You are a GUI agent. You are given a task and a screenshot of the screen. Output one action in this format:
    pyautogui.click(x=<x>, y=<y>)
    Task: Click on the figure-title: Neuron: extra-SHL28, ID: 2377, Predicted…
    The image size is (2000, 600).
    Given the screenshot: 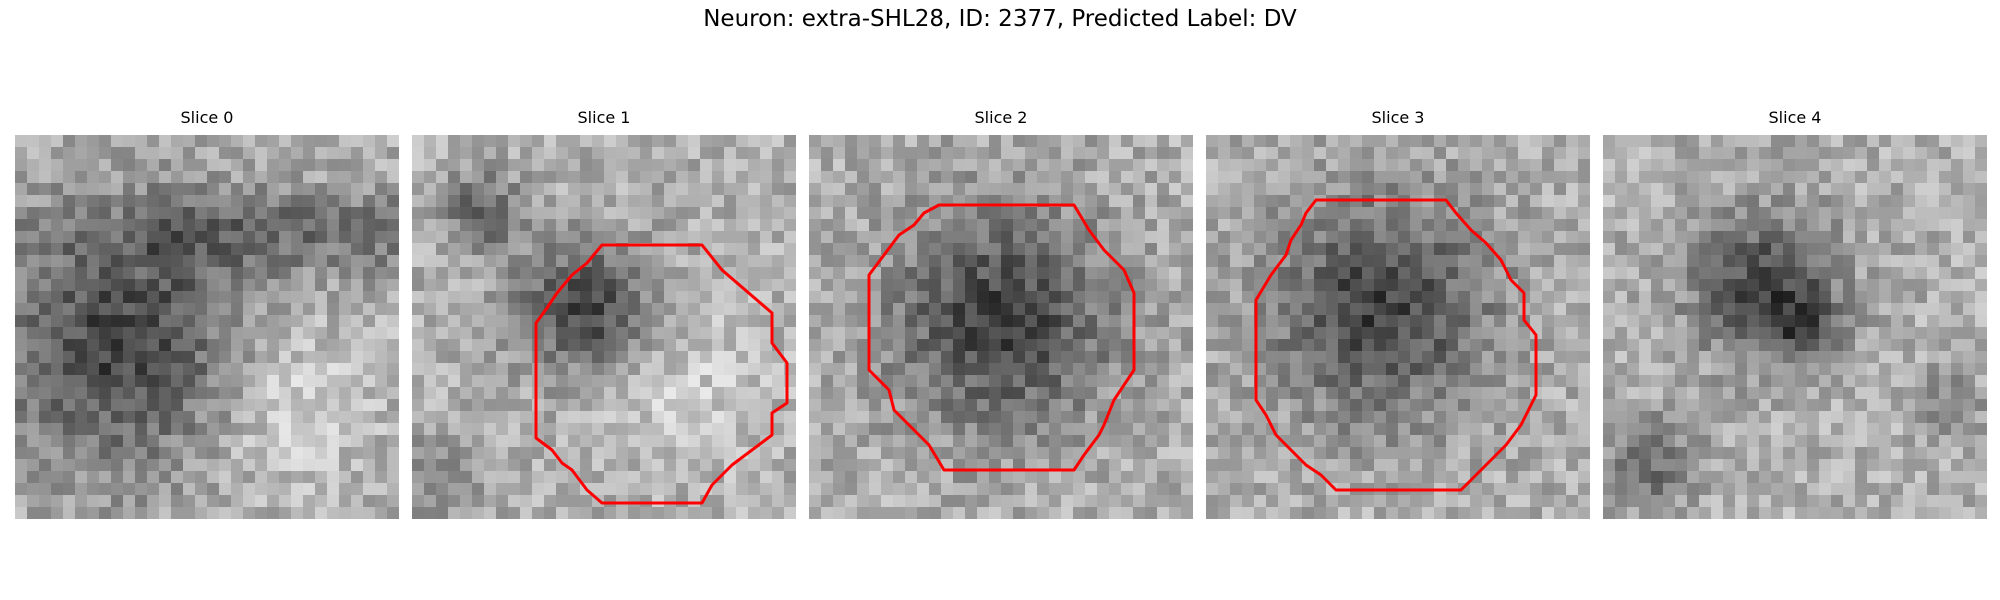 What is the action you would take?
    pyautogui.click(x=1000, y=19)
    